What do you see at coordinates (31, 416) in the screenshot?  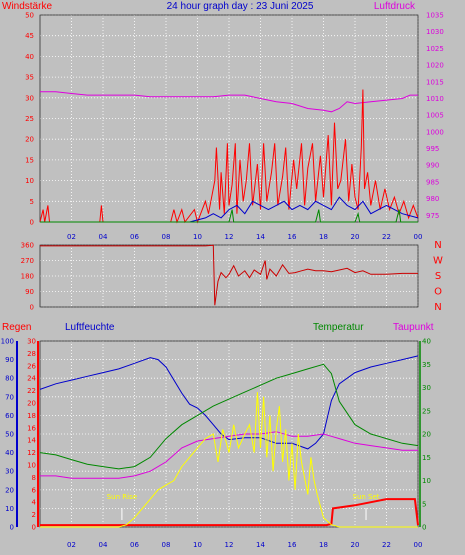 I see `rain-tick-18: 18` at bounding box center [31, 416].